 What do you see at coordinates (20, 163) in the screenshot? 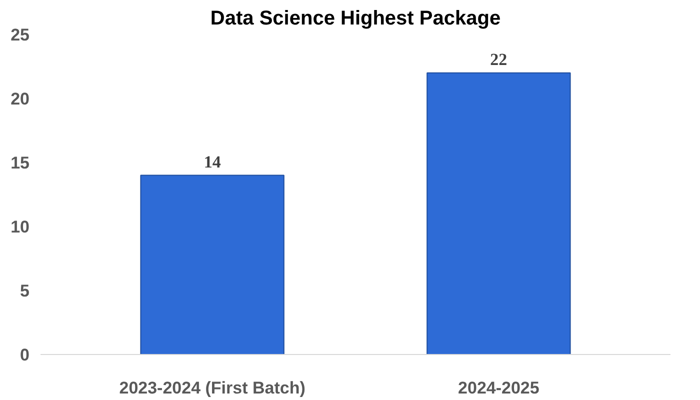
I see `y-tick-label: 15` at bounding box center [20, 163].